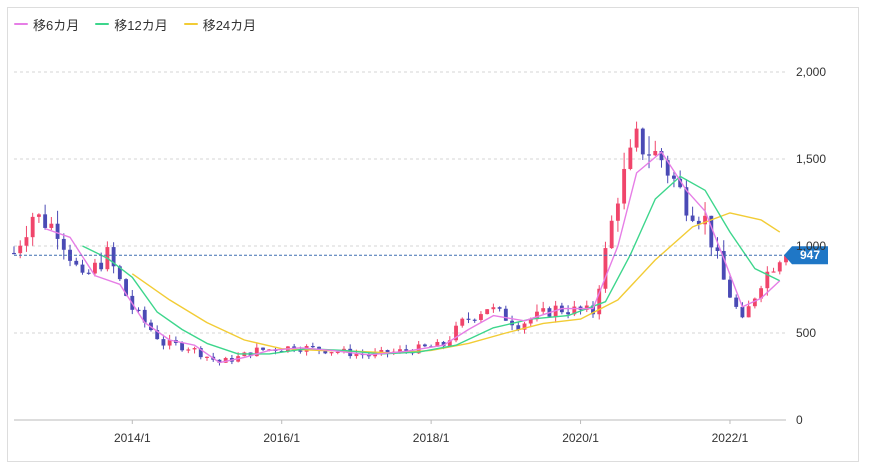  Describe the element at coordinates (102, 24) in the screenshot. I see `legend-swatch-sma12` at that location.